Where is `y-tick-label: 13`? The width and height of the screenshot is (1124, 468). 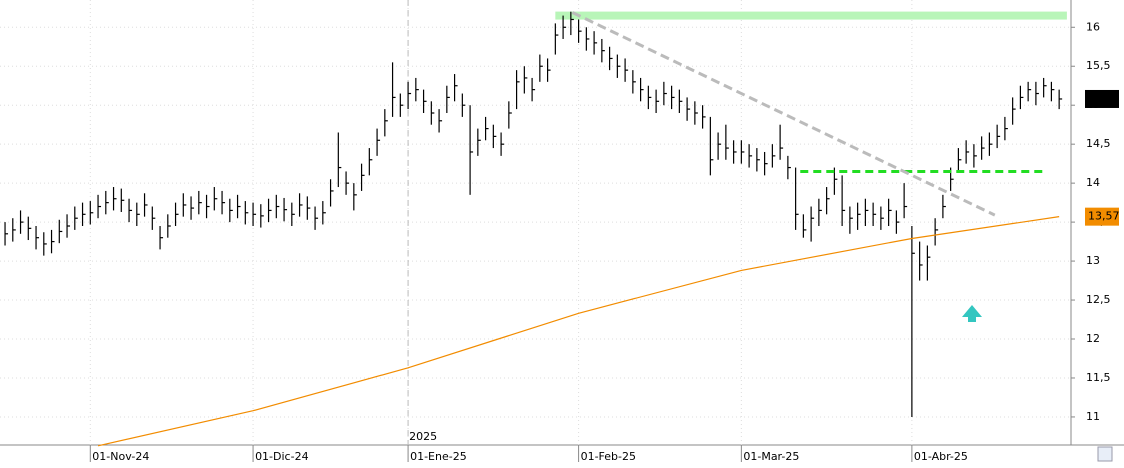
y-tick-label: 13 is located at coordinates (1093, 260).